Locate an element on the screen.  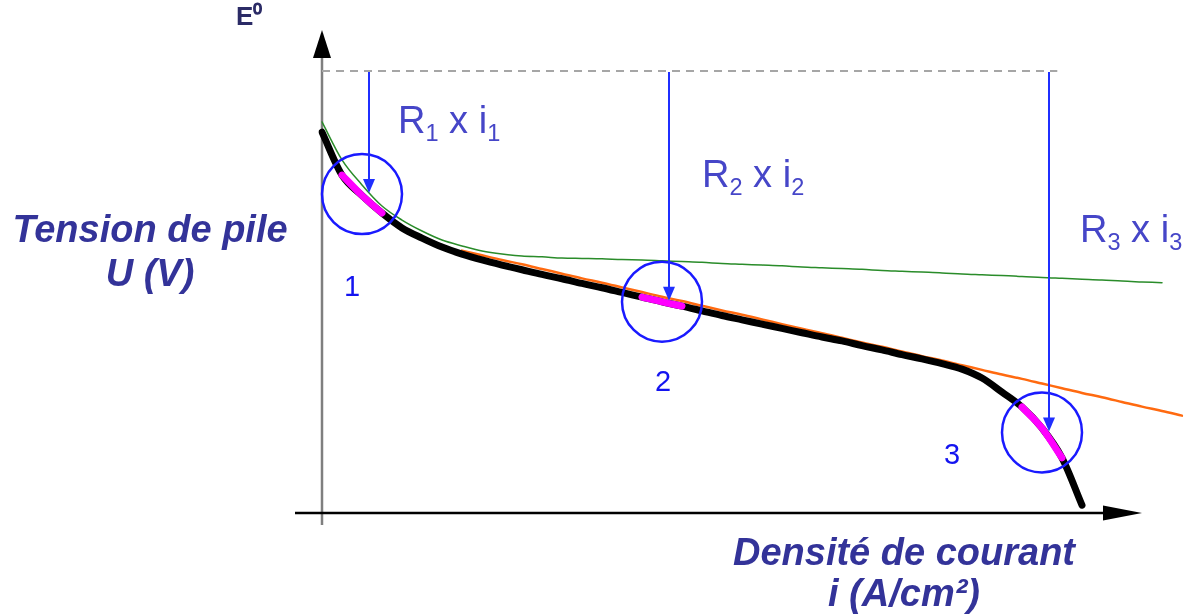
annotation: 1 is located at coordinates (352, 286).